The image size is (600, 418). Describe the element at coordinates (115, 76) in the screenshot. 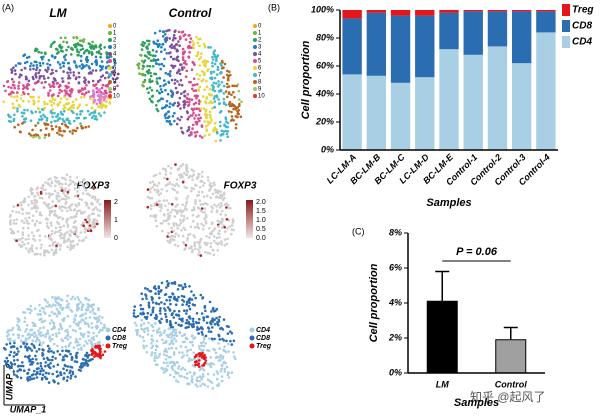

I see `legend-label: 7` at that location.